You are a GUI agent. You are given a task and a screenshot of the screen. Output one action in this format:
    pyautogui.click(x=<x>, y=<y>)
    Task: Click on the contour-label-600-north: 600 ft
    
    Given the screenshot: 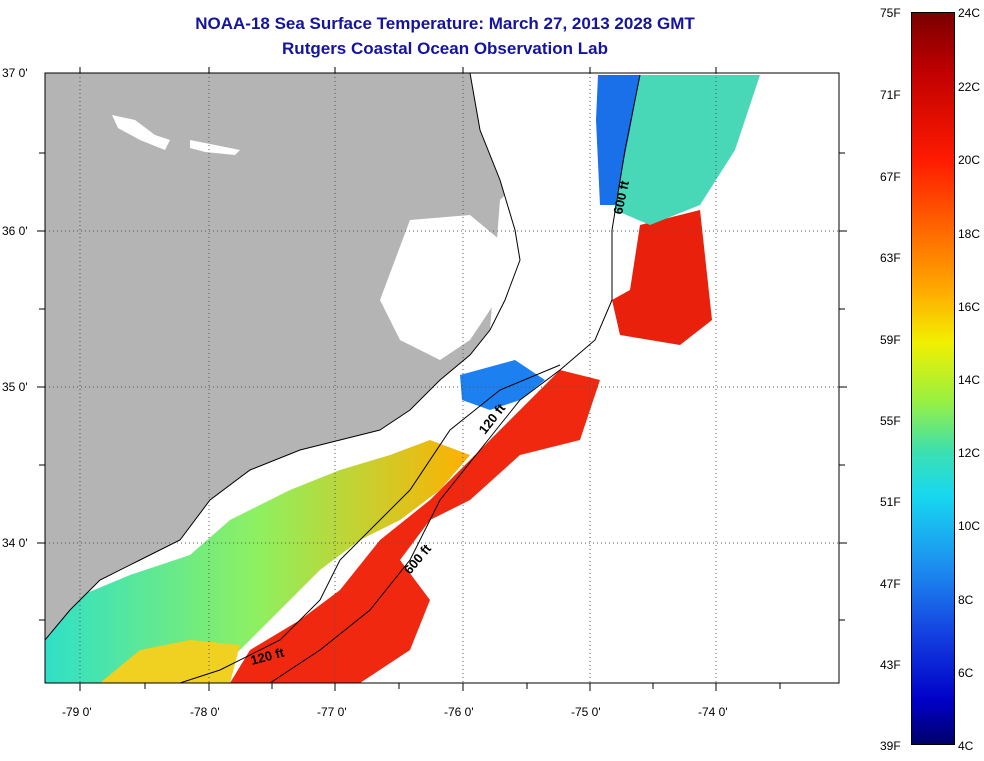 What is the action you would take?
    pyautogui.click(x=621, y=197)
    